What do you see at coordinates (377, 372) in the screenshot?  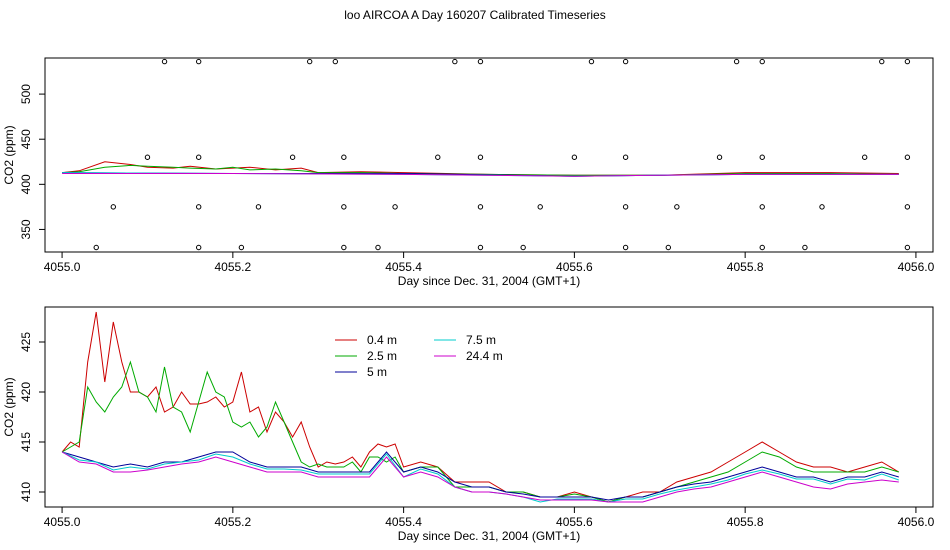 I see `legend-label: 5 m` at bounding box center [377, 372].